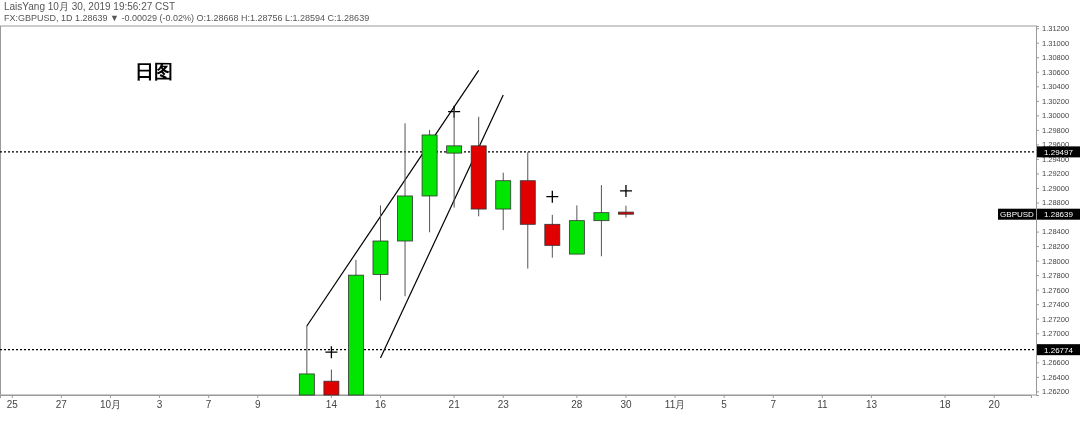  What do you see at coordinates (822, 405) in the screenshot?
I see `x-tick-label: 11` at bounding box center [822, 405].